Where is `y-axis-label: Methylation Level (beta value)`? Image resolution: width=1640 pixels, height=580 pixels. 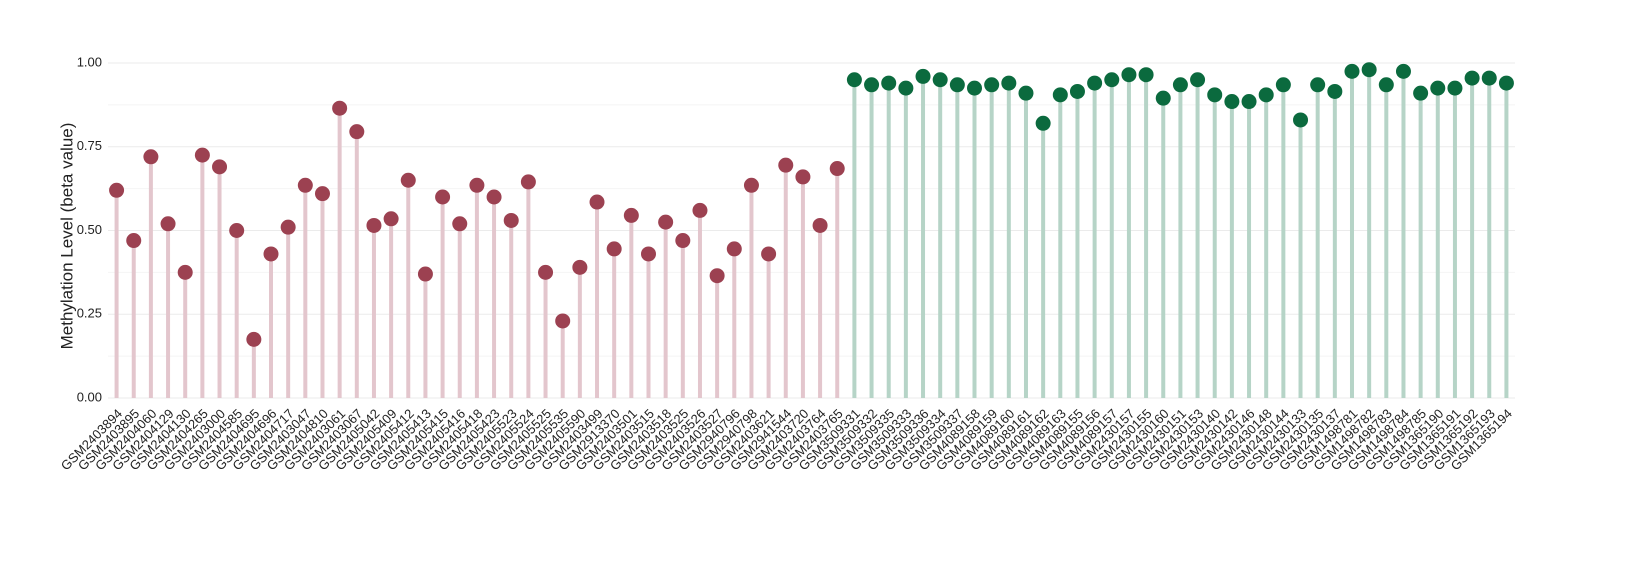
y-axis-label: Methylation Level (beta value) is located at coordinates (66, 236).